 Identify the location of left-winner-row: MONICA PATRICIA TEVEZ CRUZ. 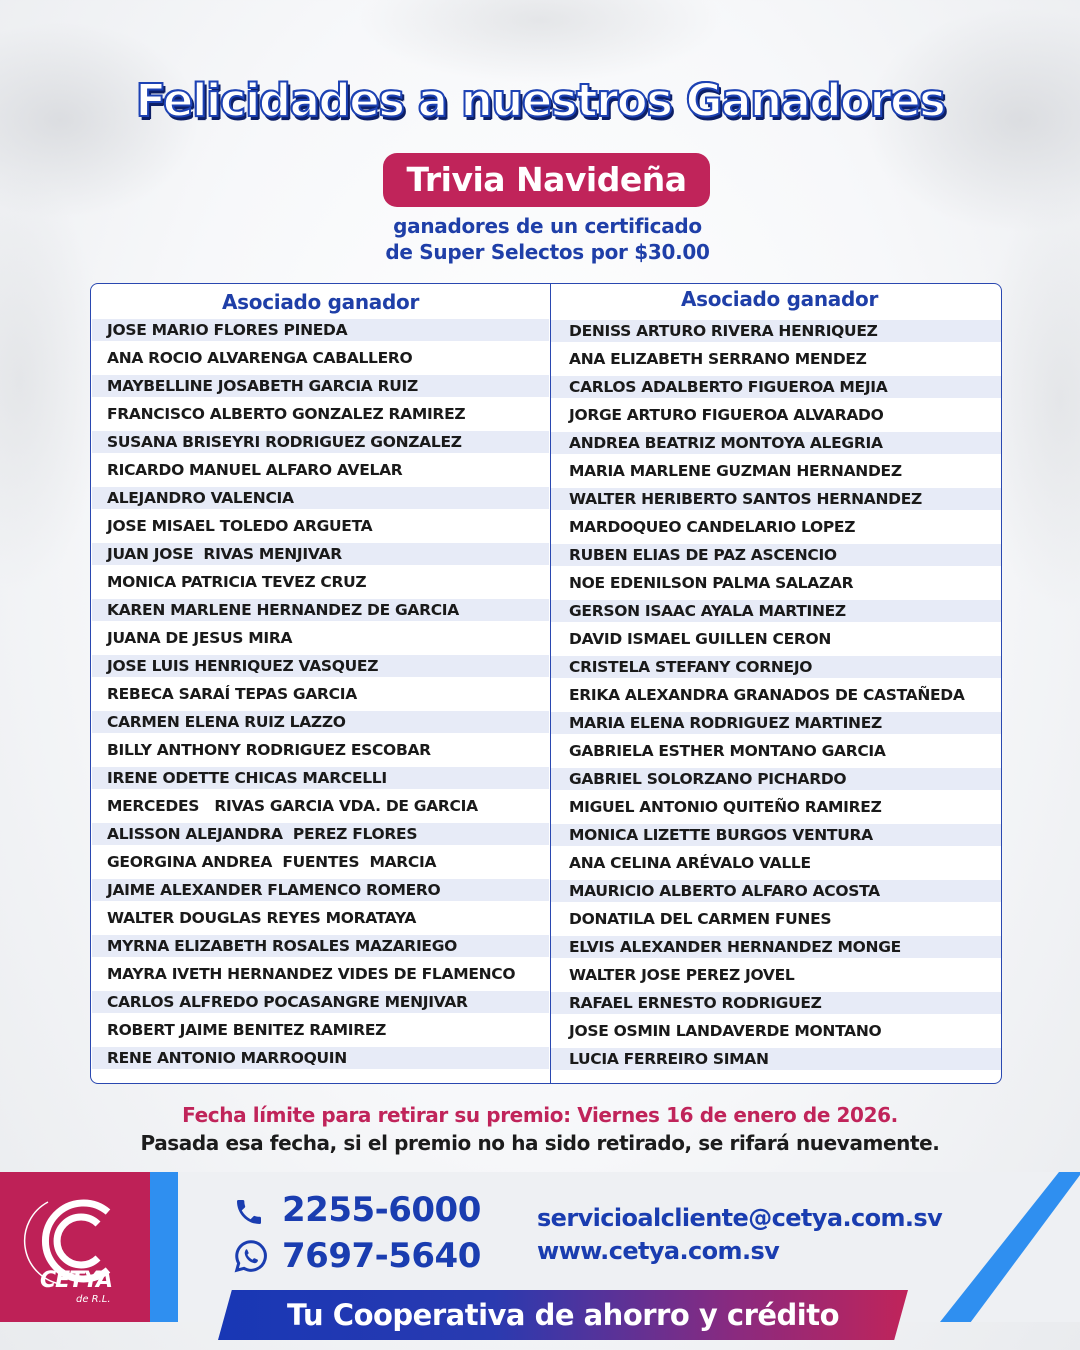
(237, 582).